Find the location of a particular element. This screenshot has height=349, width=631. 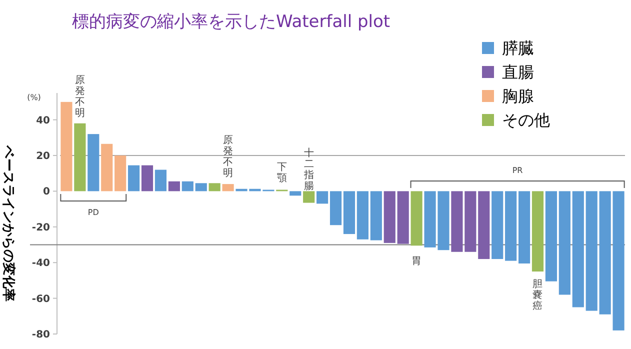

y-axis-title: ベースラインからの変化率 is located at coordinates (8, 223).